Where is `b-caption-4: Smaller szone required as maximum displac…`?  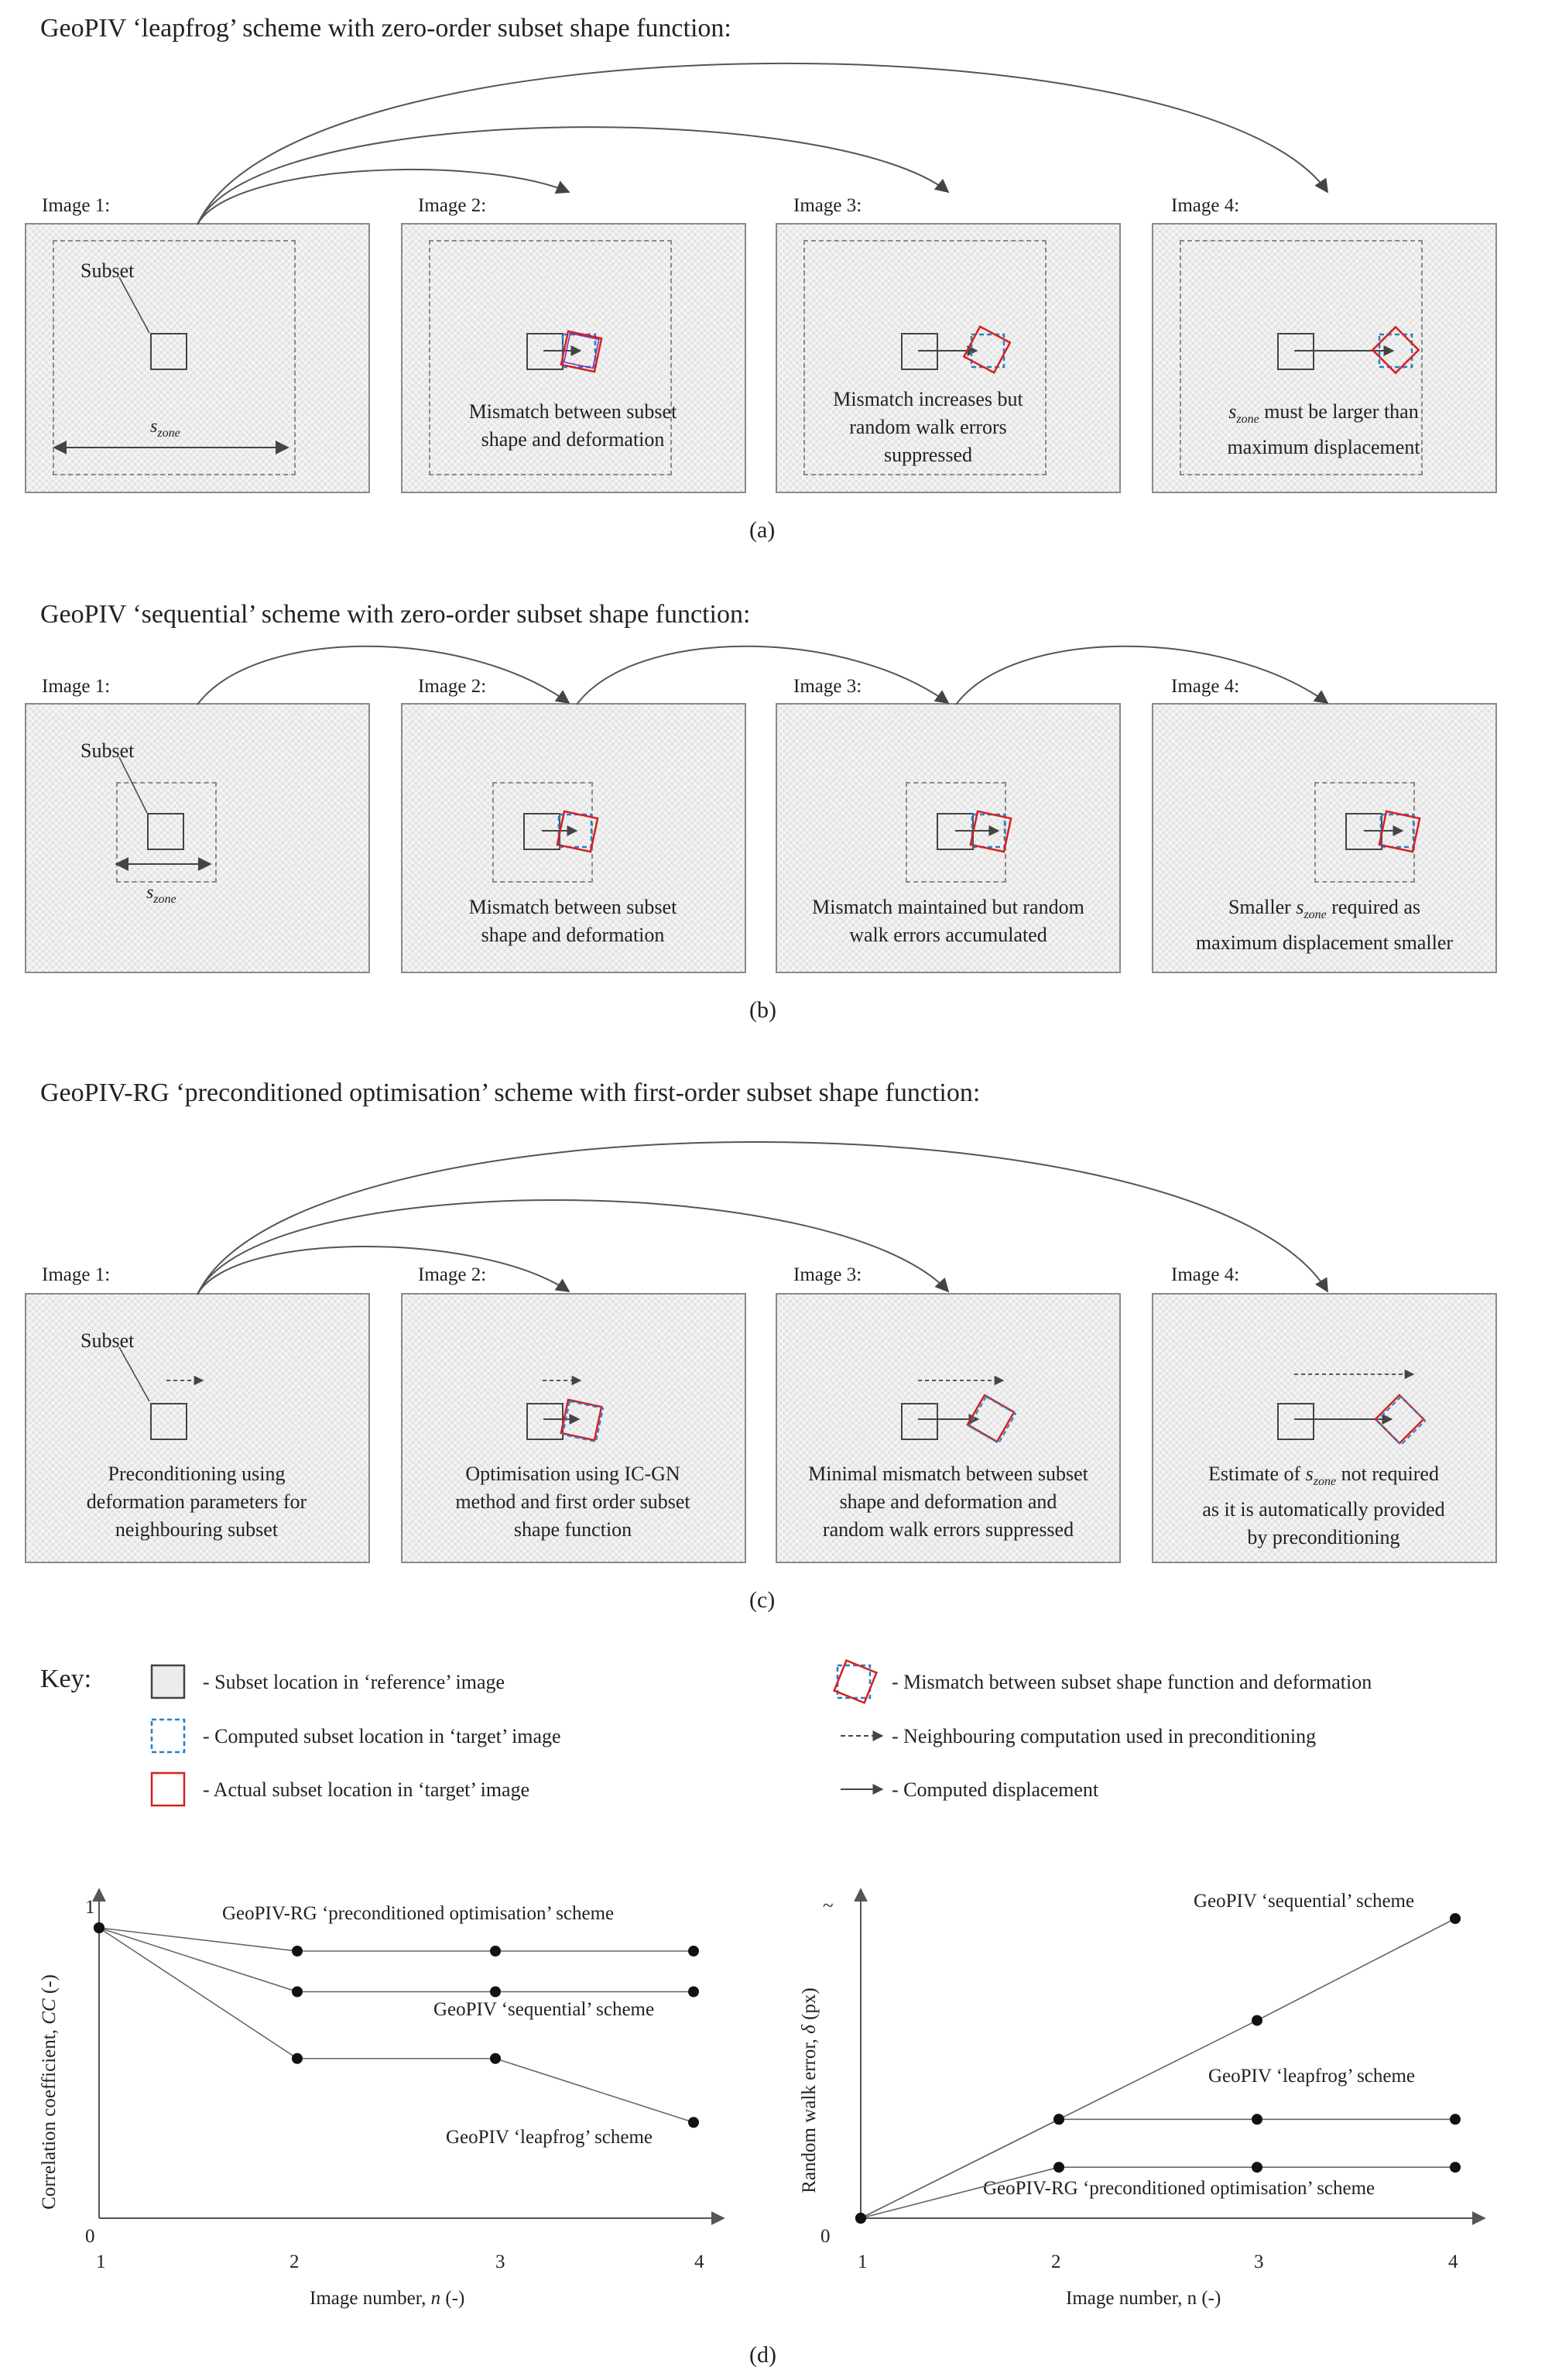
b-caption-4: Smaller szone required as maximum displac… is located at coordinates (1324, 926).